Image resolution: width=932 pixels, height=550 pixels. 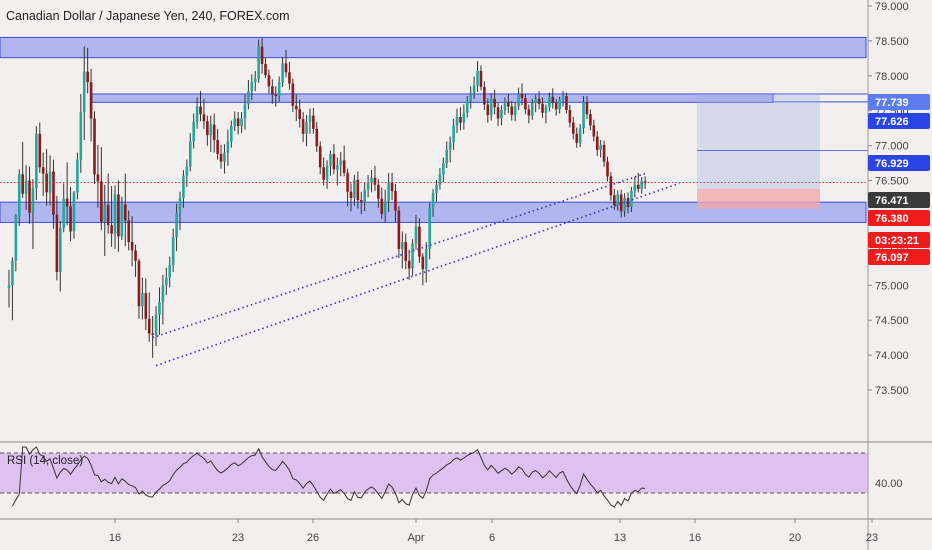 I want to click on stop-zone, so click(x=758, y=198).